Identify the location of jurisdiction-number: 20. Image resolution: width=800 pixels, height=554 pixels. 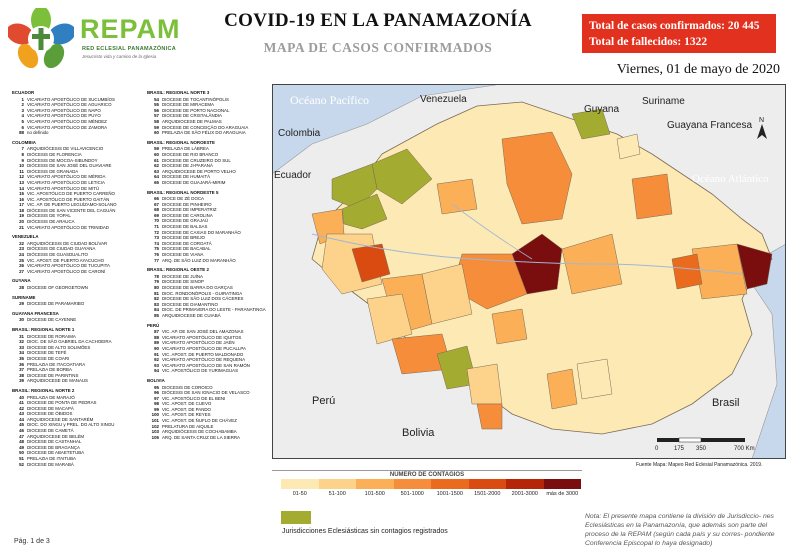
(21, 222).